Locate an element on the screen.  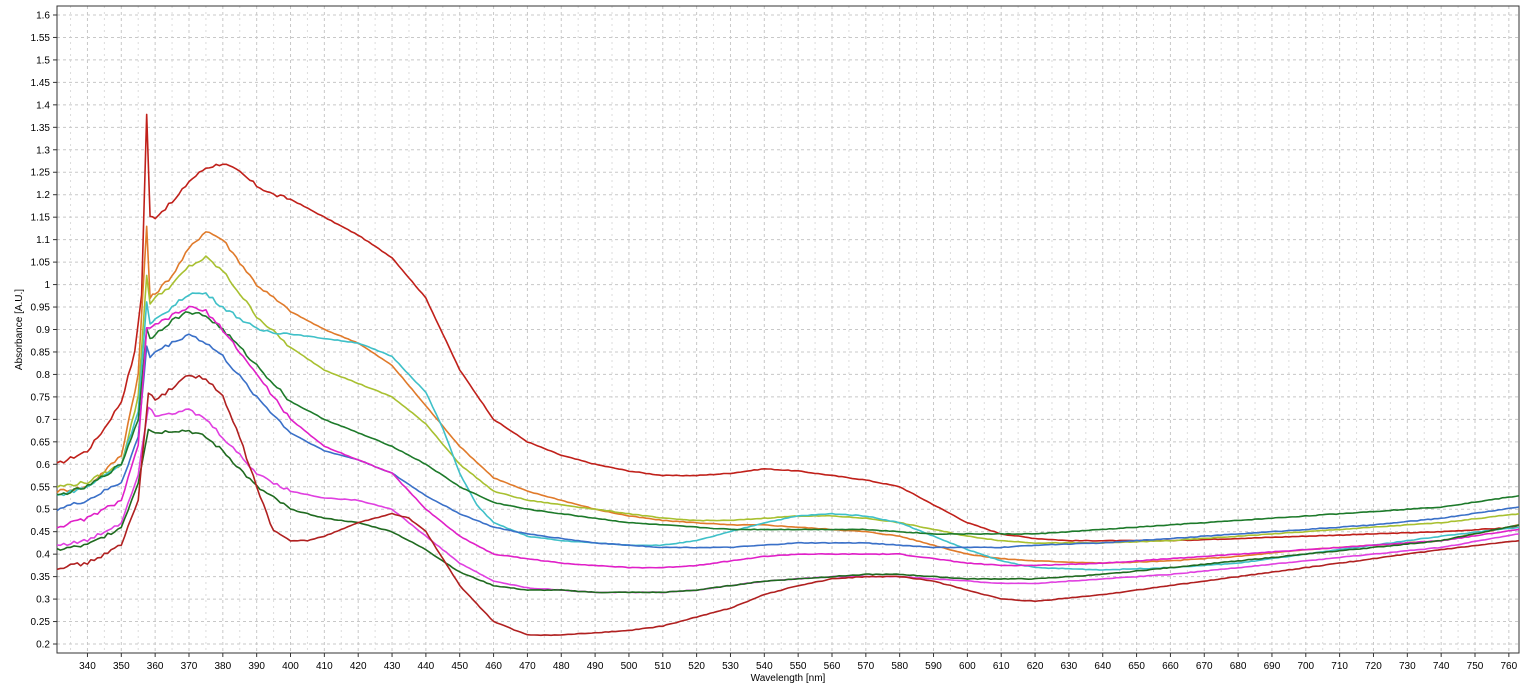
x-tick-label: 420 is located at coordinates (358, 666).